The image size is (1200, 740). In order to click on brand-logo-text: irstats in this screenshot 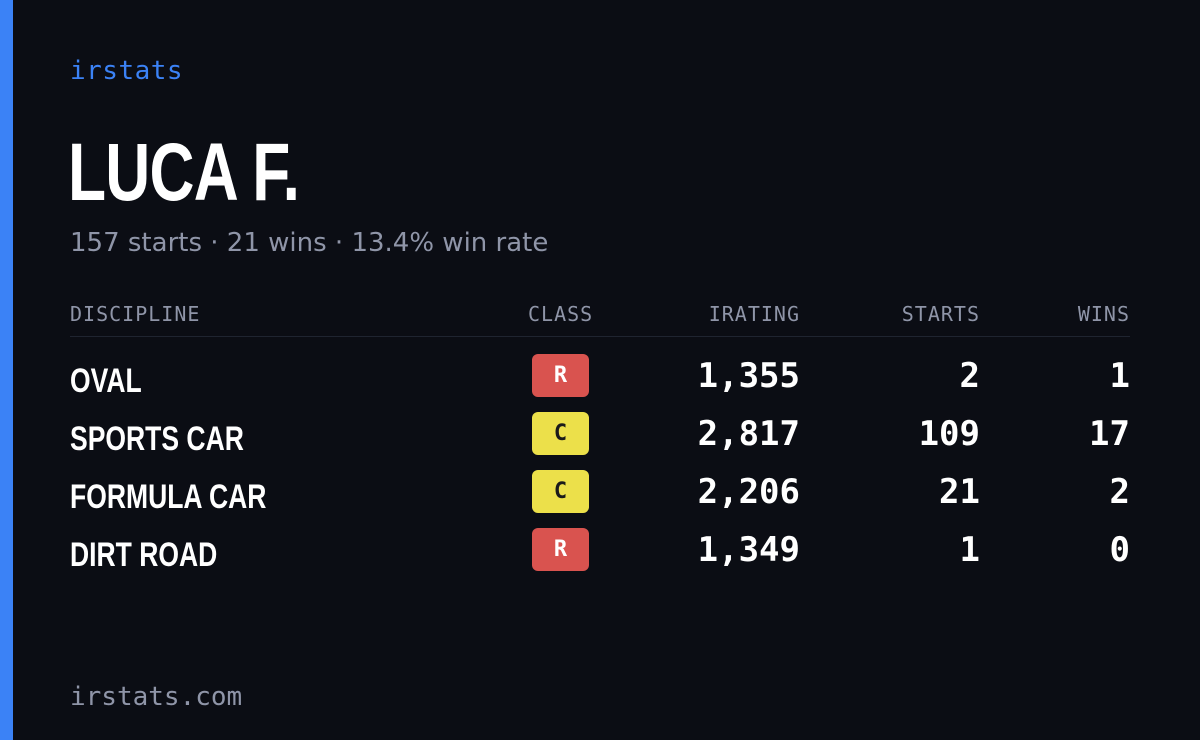, I will do `click(127, 71)`.